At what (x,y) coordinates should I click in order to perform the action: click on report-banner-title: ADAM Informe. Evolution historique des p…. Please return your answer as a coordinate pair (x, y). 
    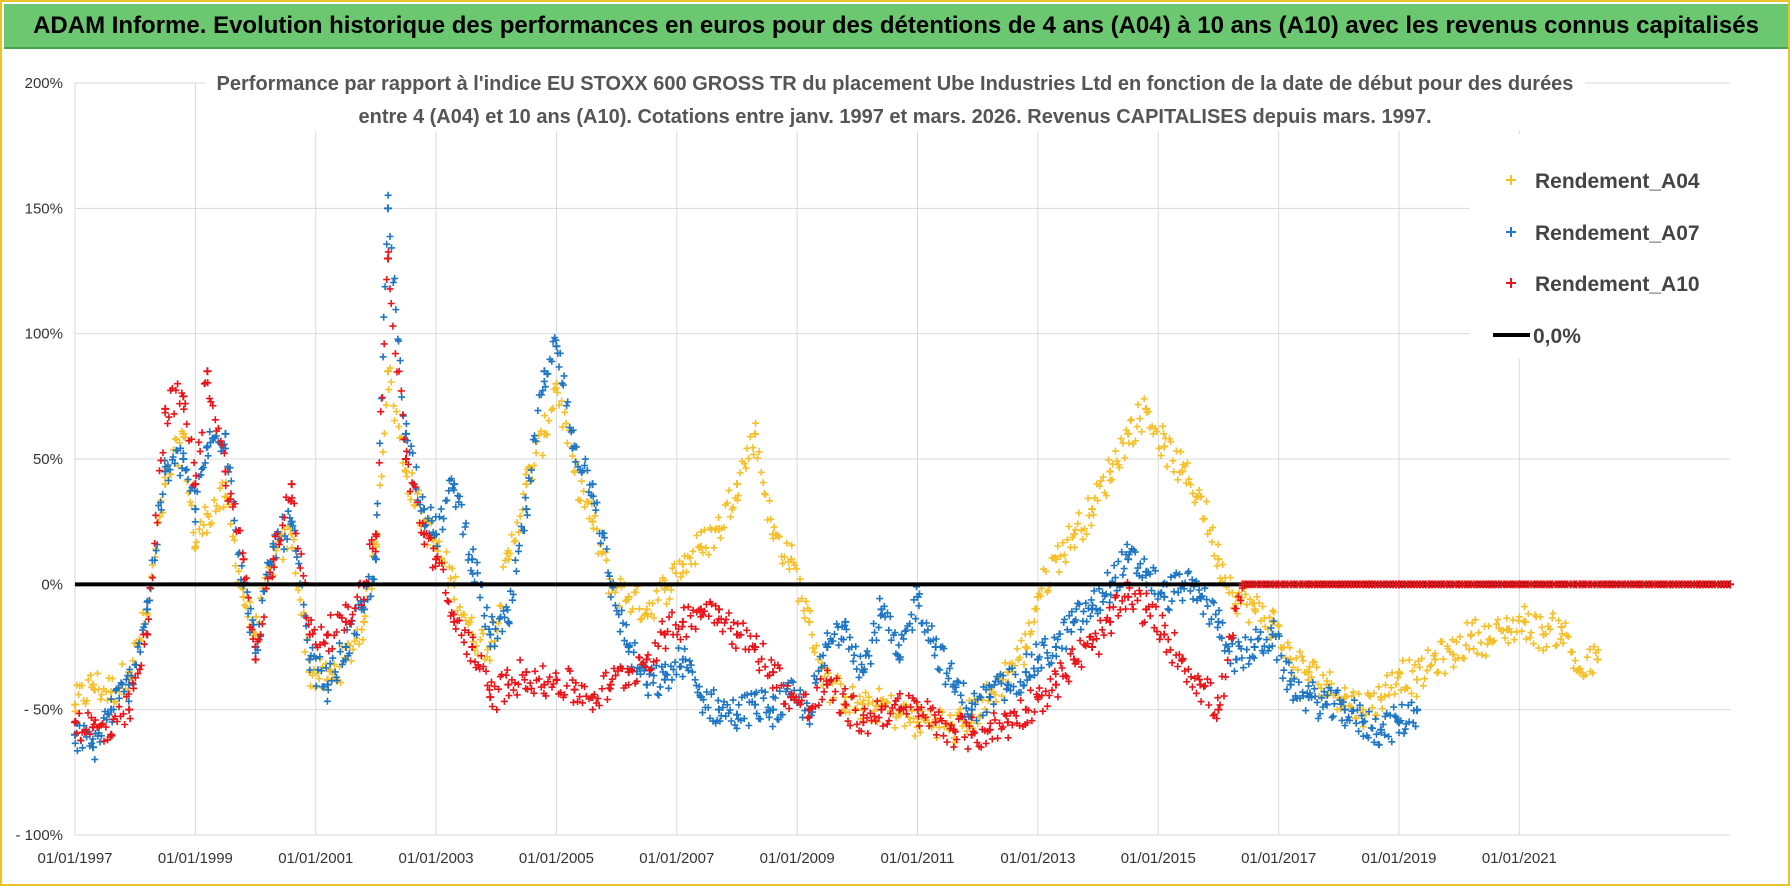
    Looking at the image, I should click on (896, 25).